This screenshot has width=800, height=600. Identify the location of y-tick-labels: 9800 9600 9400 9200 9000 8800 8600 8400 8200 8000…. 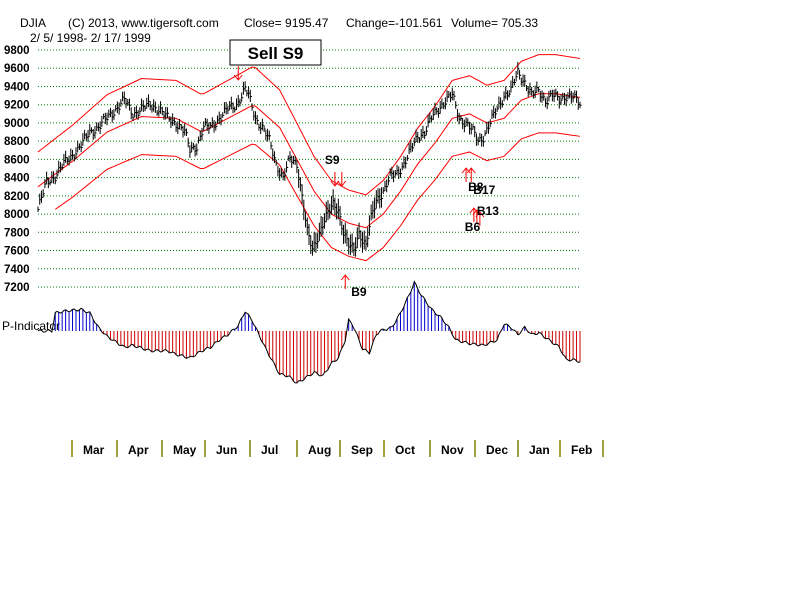
(17, 169).